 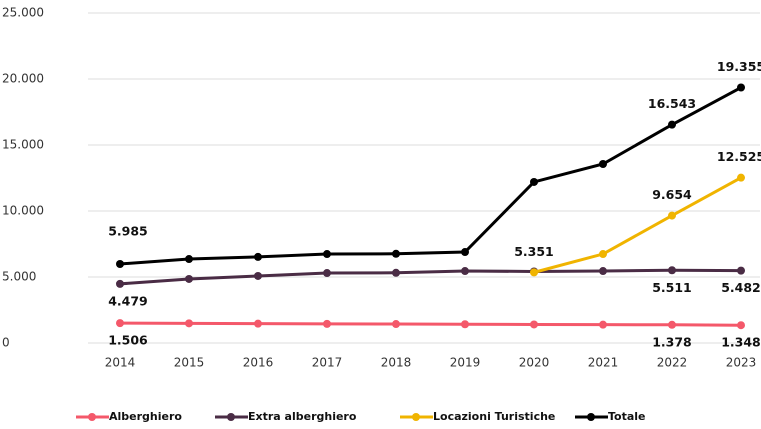 I want to click on data-label: 1.378, so click(x=672, y=341).